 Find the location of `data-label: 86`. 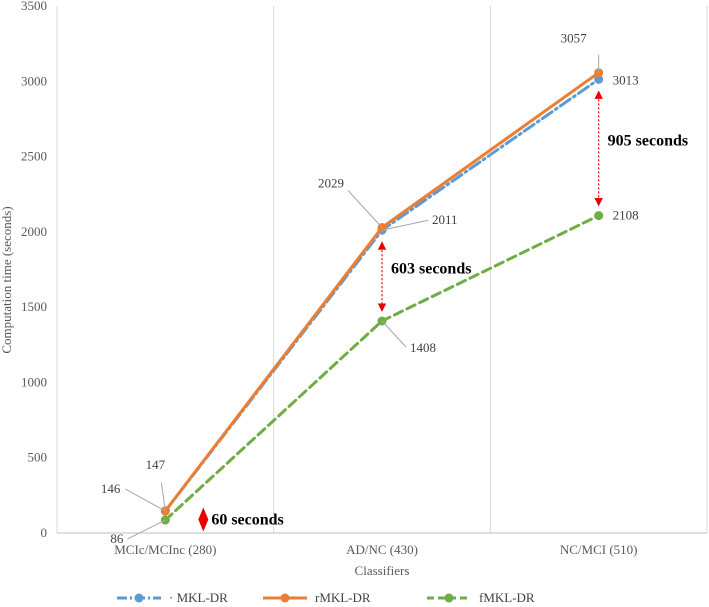

data-label: 86 is located at coordinates (117, 538).